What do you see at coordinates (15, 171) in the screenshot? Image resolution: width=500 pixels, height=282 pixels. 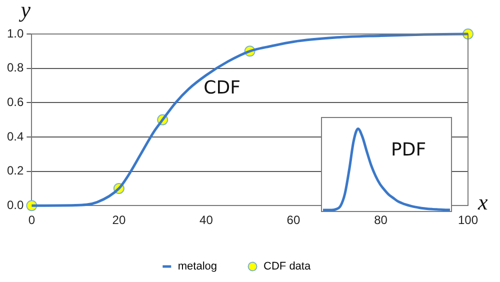 I see `y-tick-label: 0.2` at bounding box center [15, 171].